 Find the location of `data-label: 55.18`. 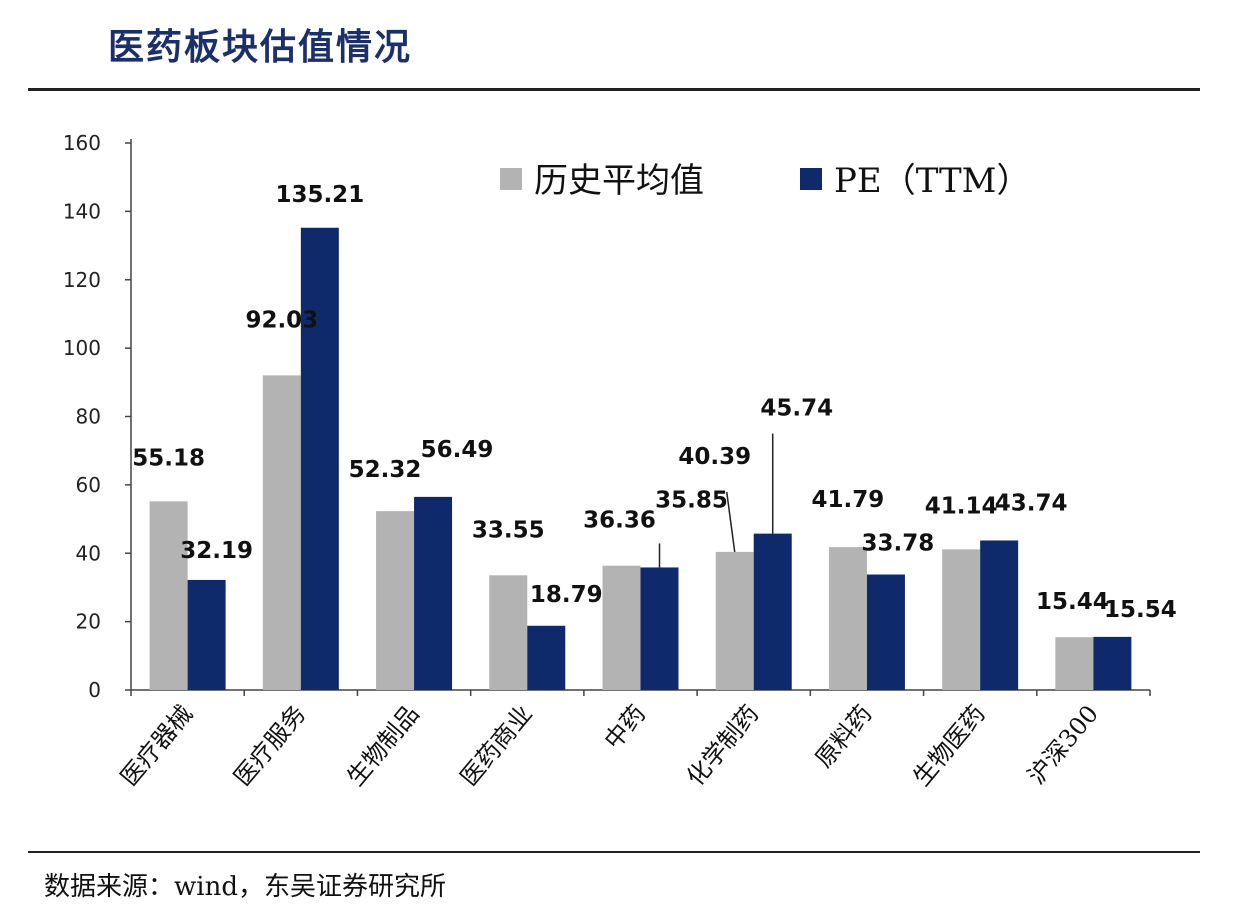

data-label: 55.18 is located at coordinates (168, 458).